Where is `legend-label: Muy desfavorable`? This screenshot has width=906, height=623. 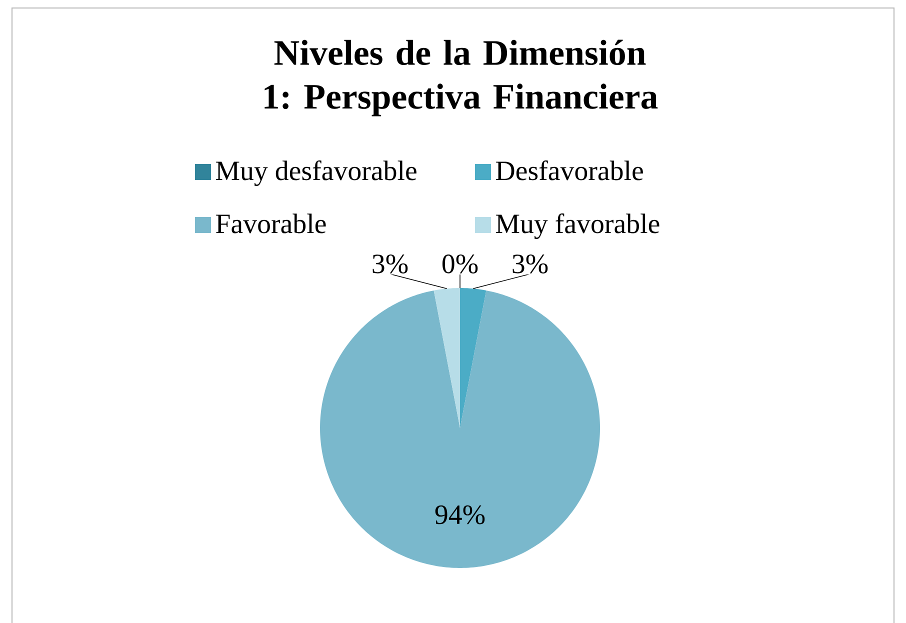 legend-label: Muy desfavorable is located at coordinates (316, 173).